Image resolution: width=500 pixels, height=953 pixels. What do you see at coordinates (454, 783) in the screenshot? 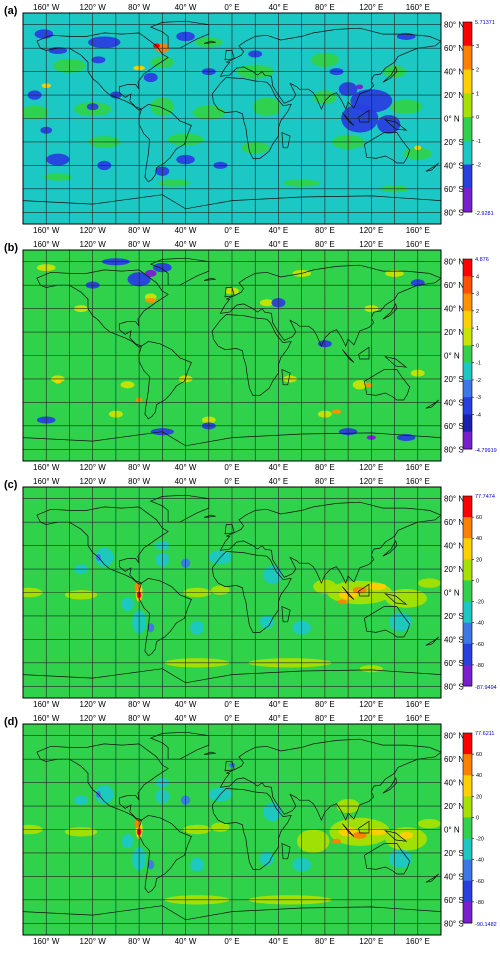
I see `lat-label: 40° N` at bounding box center [454, 783].